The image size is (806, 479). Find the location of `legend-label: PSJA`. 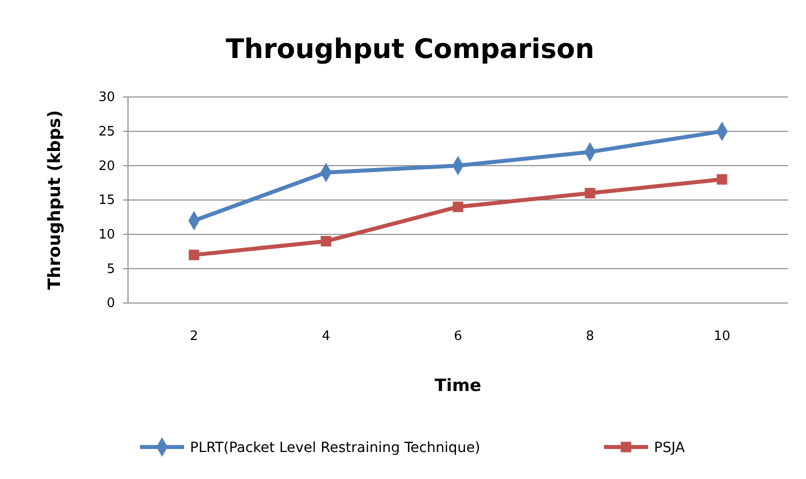

legend-label: PSJA is located at coordinates (670, 448).